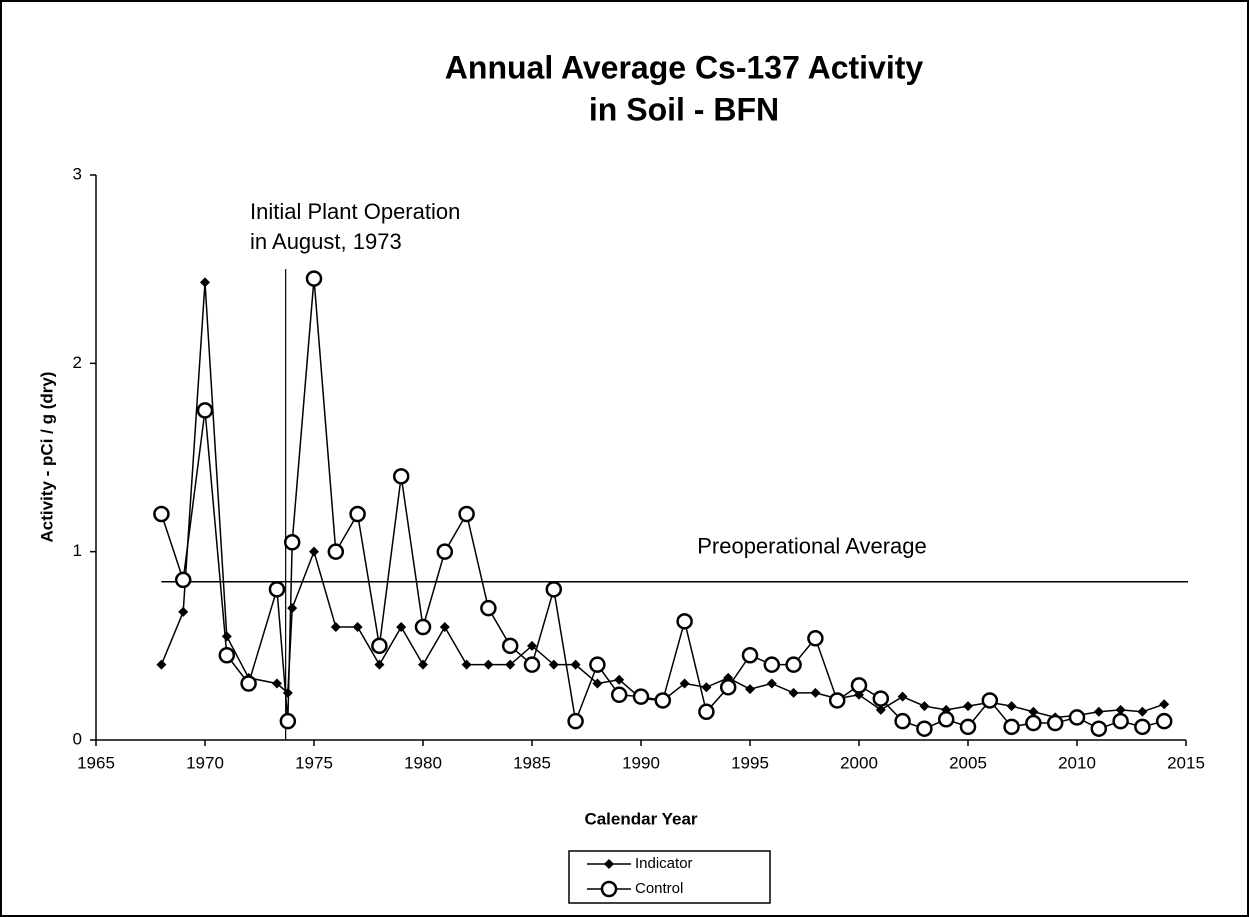 Image resolution: width=1249 pixels, height=917 pixels. Describe the element at coordinates (423, 762) in the screenshot. I see `x-tick-label: 1980` at that location.